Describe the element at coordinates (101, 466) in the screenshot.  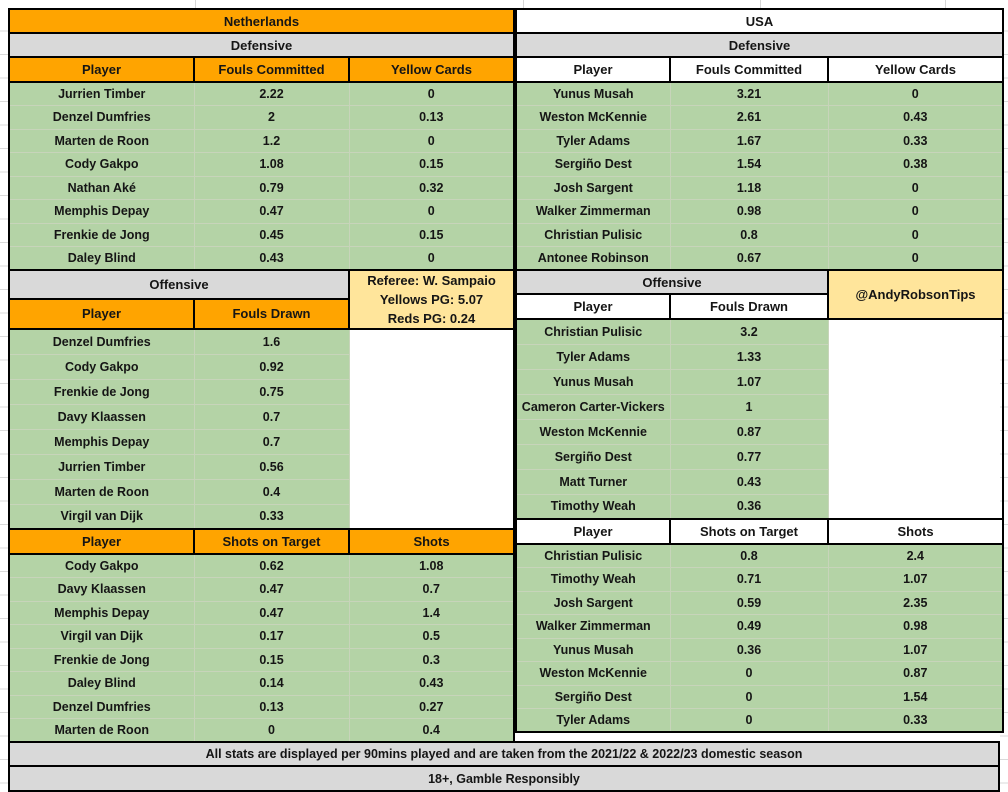
I see `player-cell: Jurrien Timber` at that location.